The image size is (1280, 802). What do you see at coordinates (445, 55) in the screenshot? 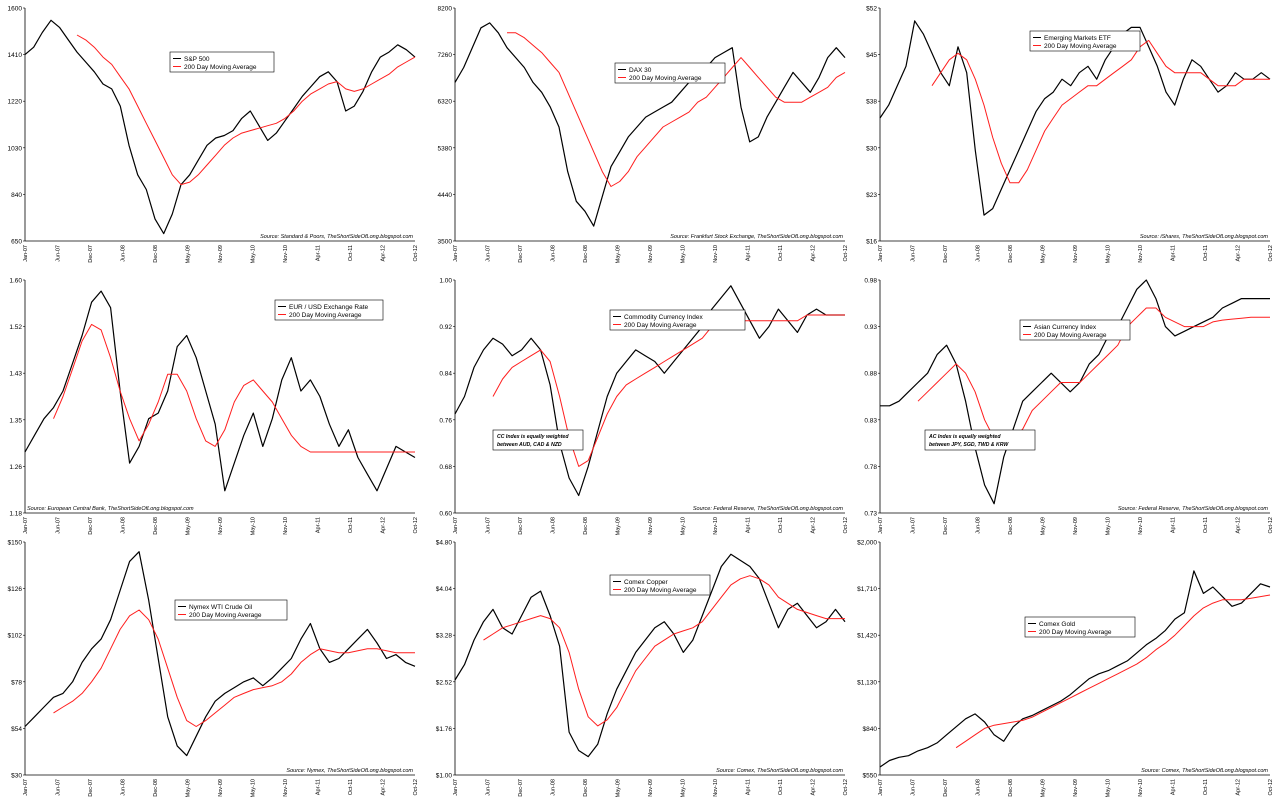
I see `y-tick-label: 7260` at bounding box center [445, 55].